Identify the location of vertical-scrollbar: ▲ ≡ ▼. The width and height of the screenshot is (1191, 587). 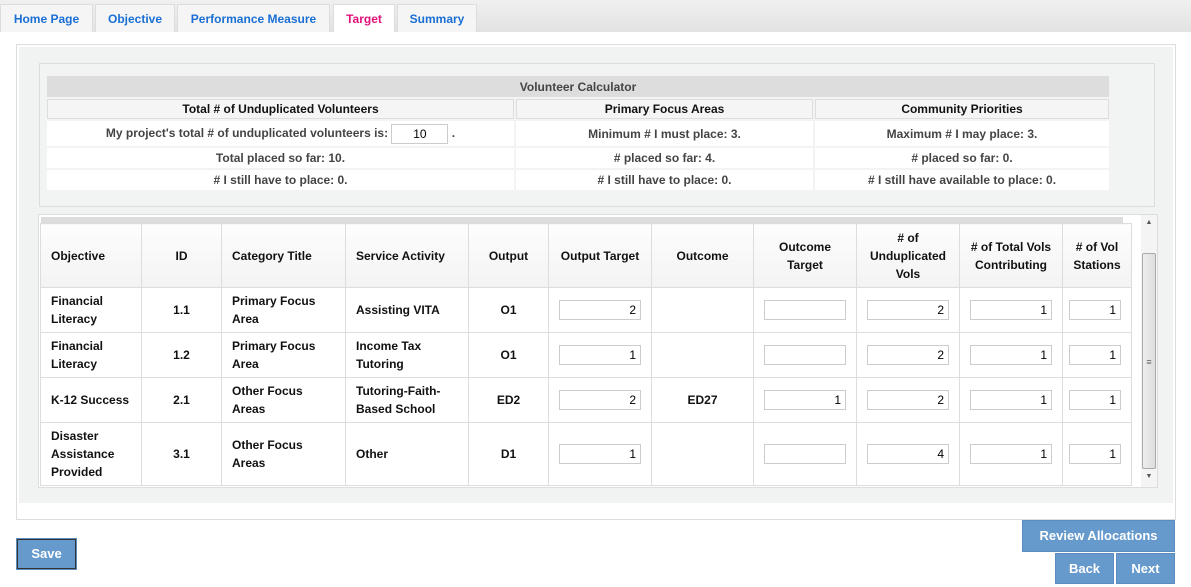
(1149, 351).